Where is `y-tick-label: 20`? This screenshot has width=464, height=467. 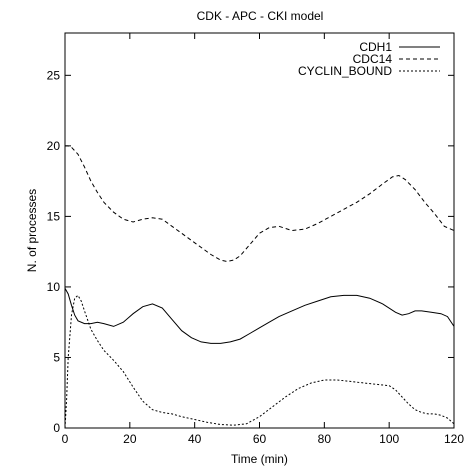
y-tick-label: 20 is located at coordinates (54, 146).